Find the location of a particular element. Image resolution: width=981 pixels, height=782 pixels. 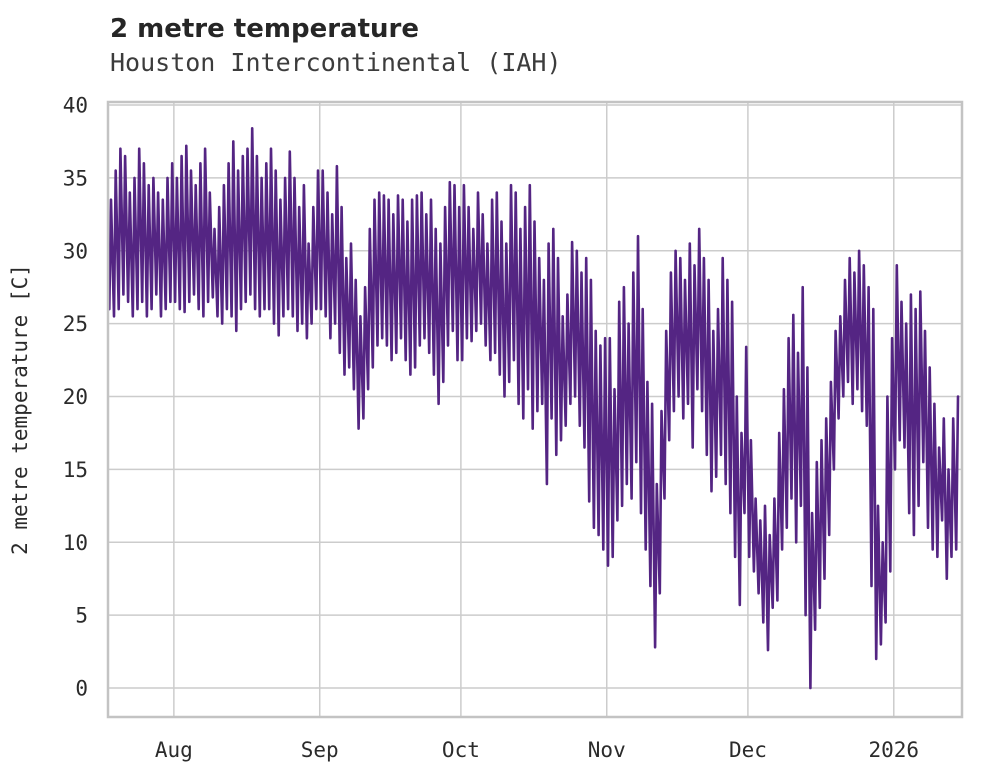

y-tick-label: 15 is located at coordinates (75, 470).